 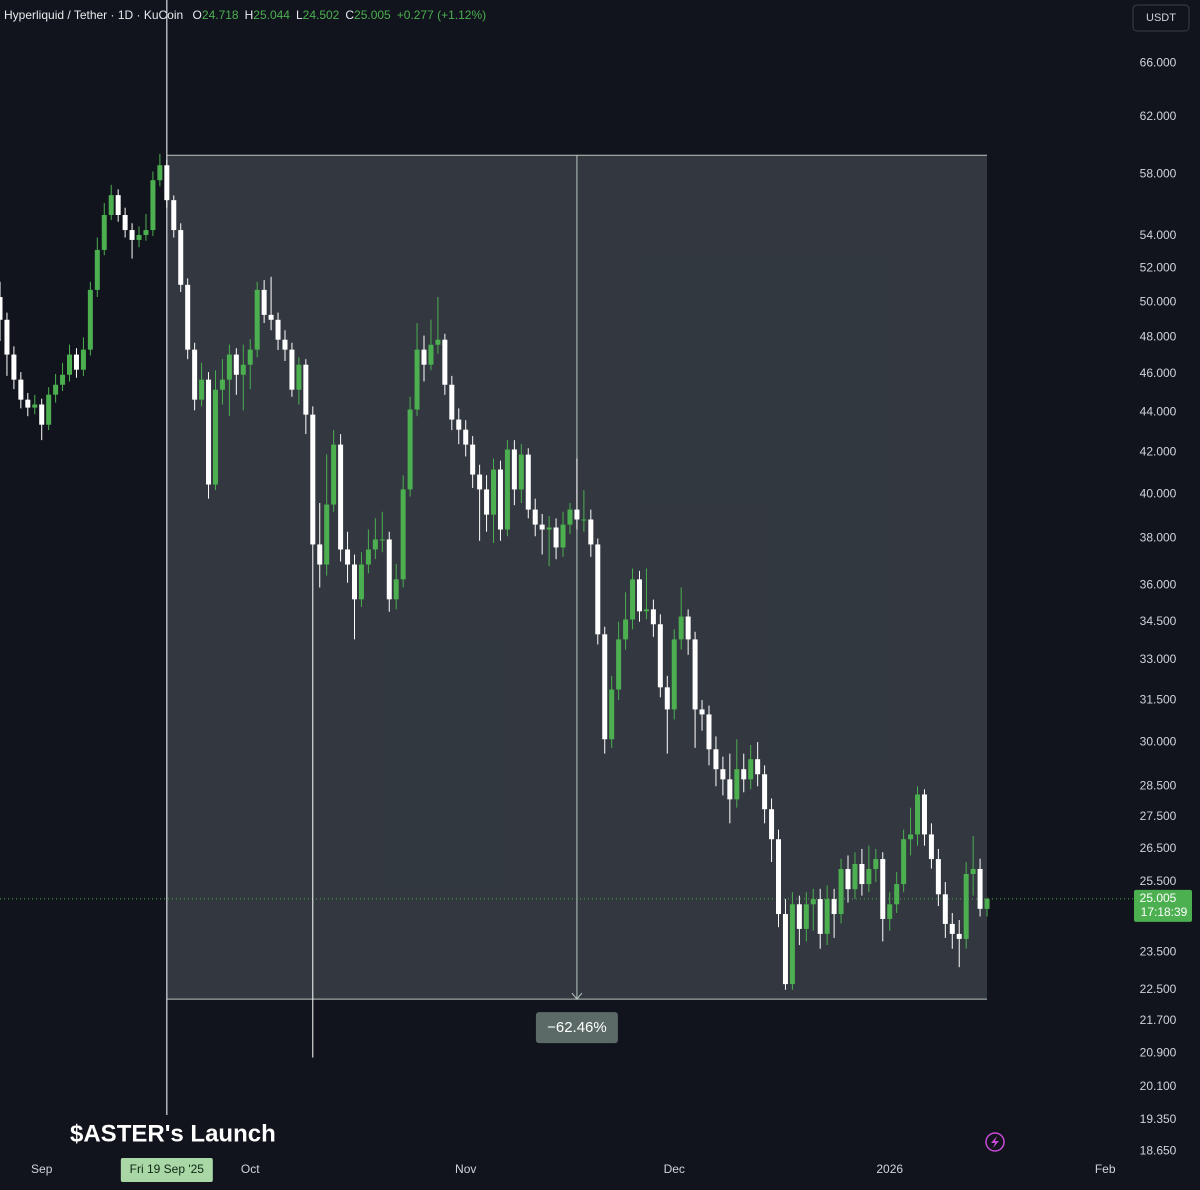 I want to click on y-tick-label: 52.000, so click(x=1158, y=268).